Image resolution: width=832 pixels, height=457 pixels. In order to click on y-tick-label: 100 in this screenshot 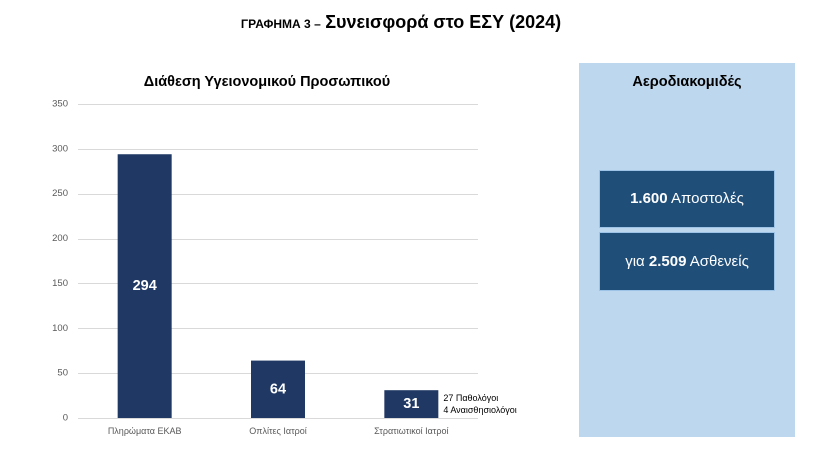, I will do `click(60, 328)`.